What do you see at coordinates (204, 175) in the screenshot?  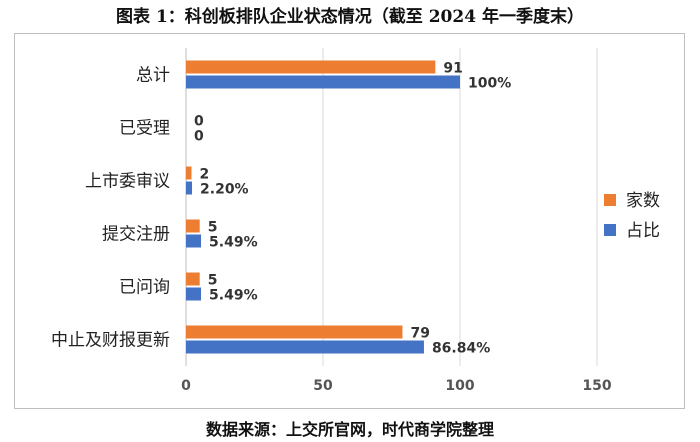 I see `data-label: 2` at bounding box center [204, 175].